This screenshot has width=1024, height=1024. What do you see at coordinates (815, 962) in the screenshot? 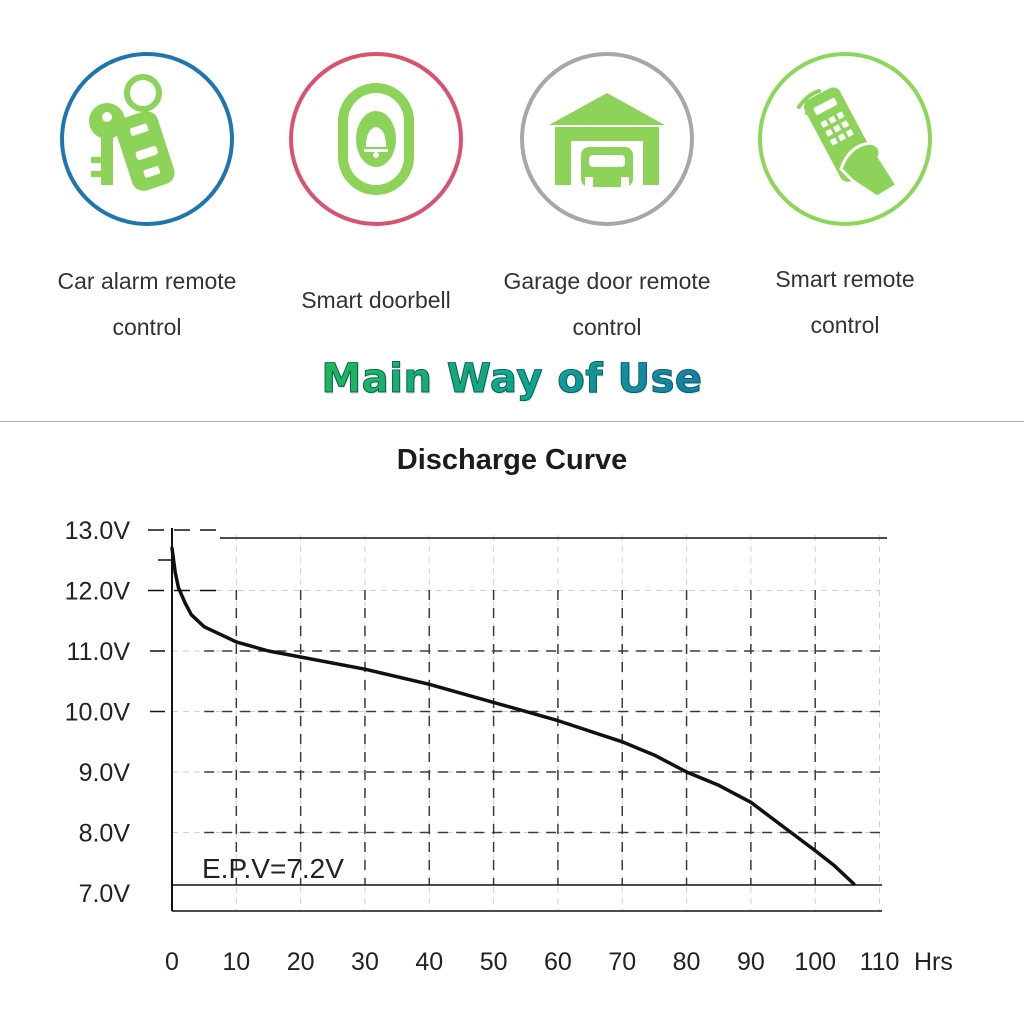
I see `x-tick-label: 100` at bounding box center [815, 962].